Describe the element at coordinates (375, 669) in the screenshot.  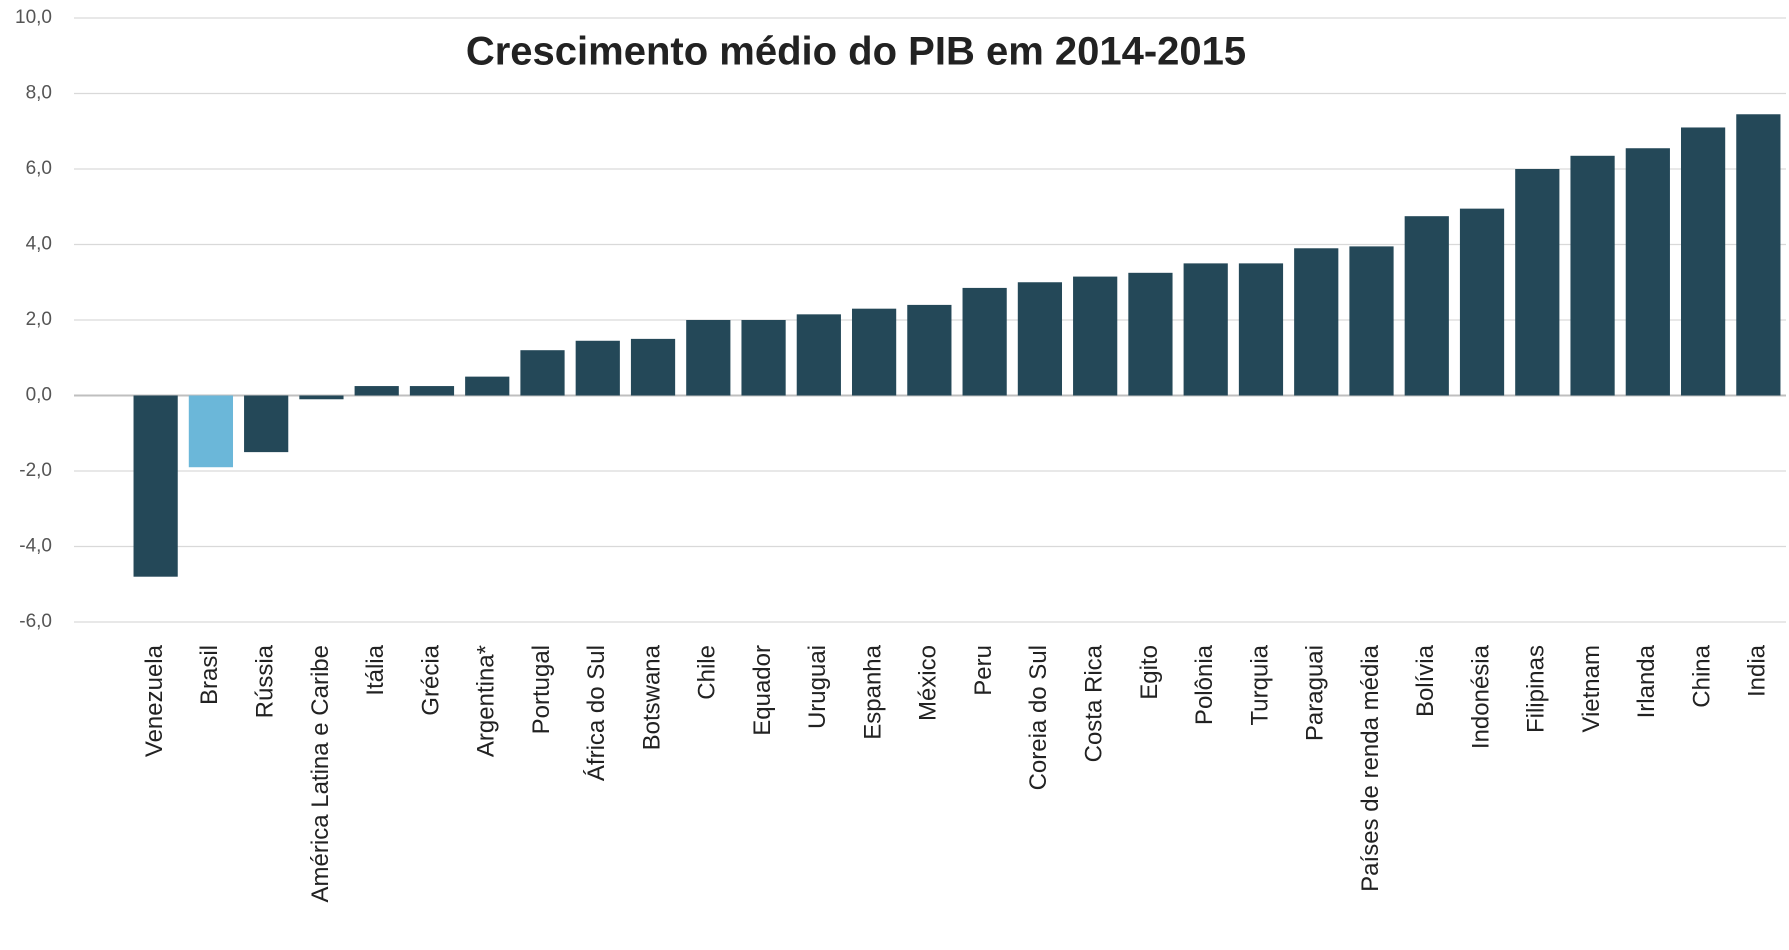
I see `x-tick-label: Itália` at that location.